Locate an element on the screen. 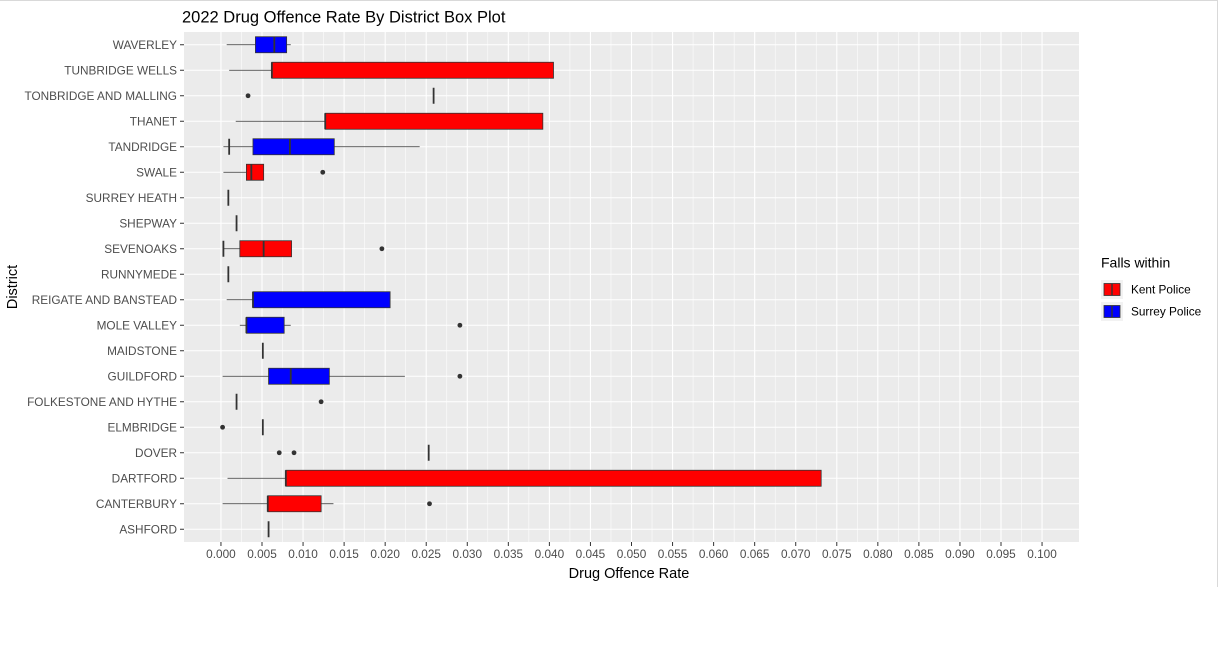  y-tick-label: RUNNYMEDE is located at coordinates (139, 274).